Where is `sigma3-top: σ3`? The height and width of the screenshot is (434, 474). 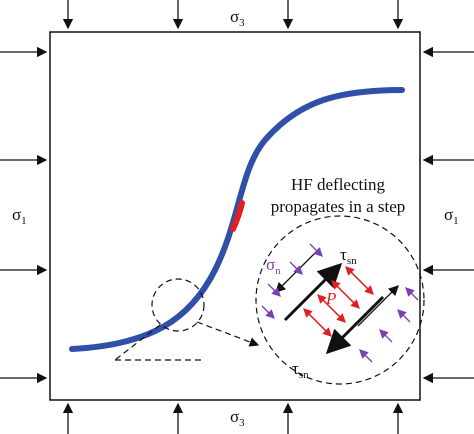 sigma3-top: σ3 is located at coordinates (237, 18).